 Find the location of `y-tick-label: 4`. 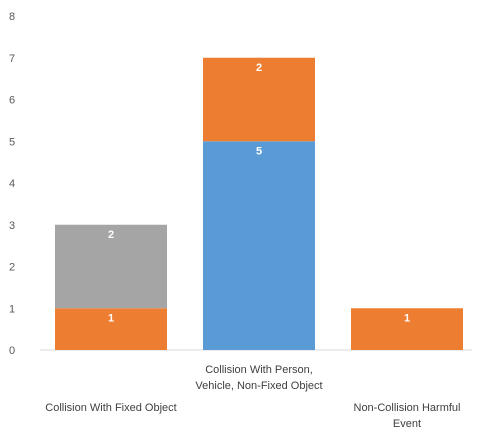

y-tick-label: 4 is located at coordinates (12, 184).